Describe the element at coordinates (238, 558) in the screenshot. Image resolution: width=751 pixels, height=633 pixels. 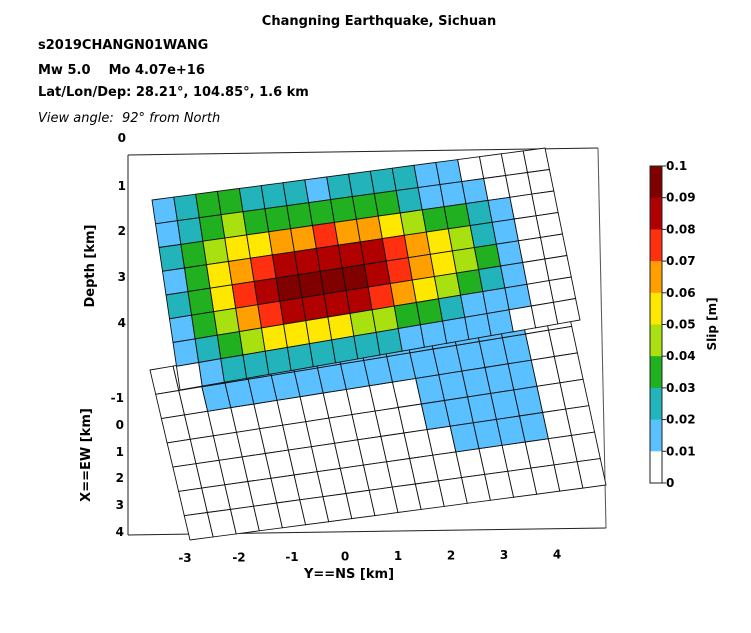
I see `ns-tick-label: -2` at that location.